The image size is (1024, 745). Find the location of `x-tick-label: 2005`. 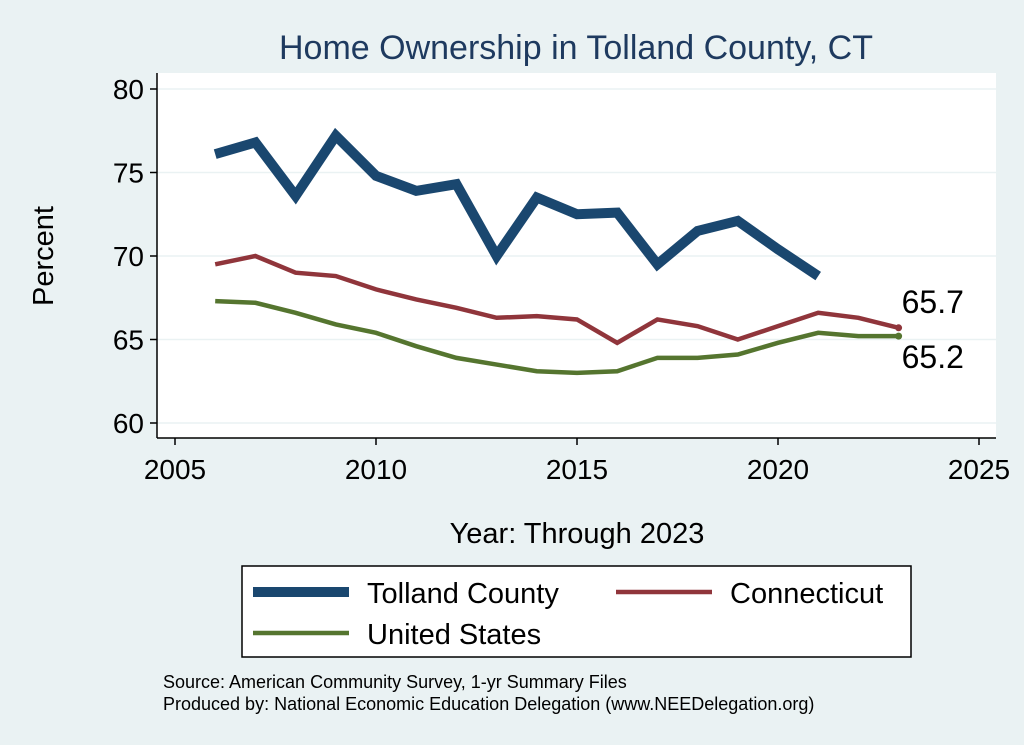

x-tick-label: 2005 is located at coordinates (175, 469).